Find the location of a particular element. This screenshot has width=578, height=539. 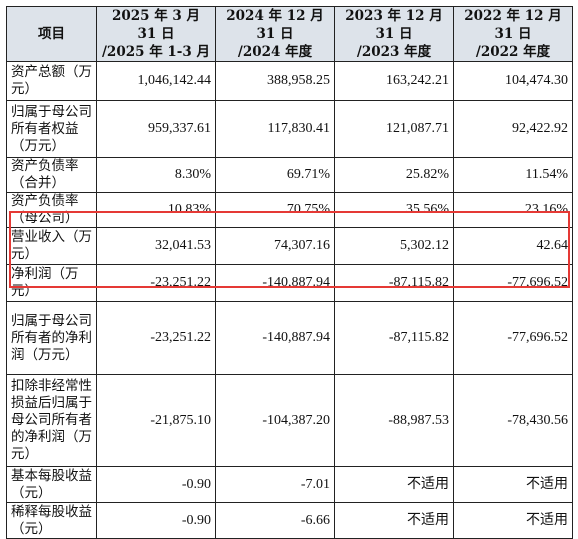

row-value: 10.83% is located at coordinates (156, 210).